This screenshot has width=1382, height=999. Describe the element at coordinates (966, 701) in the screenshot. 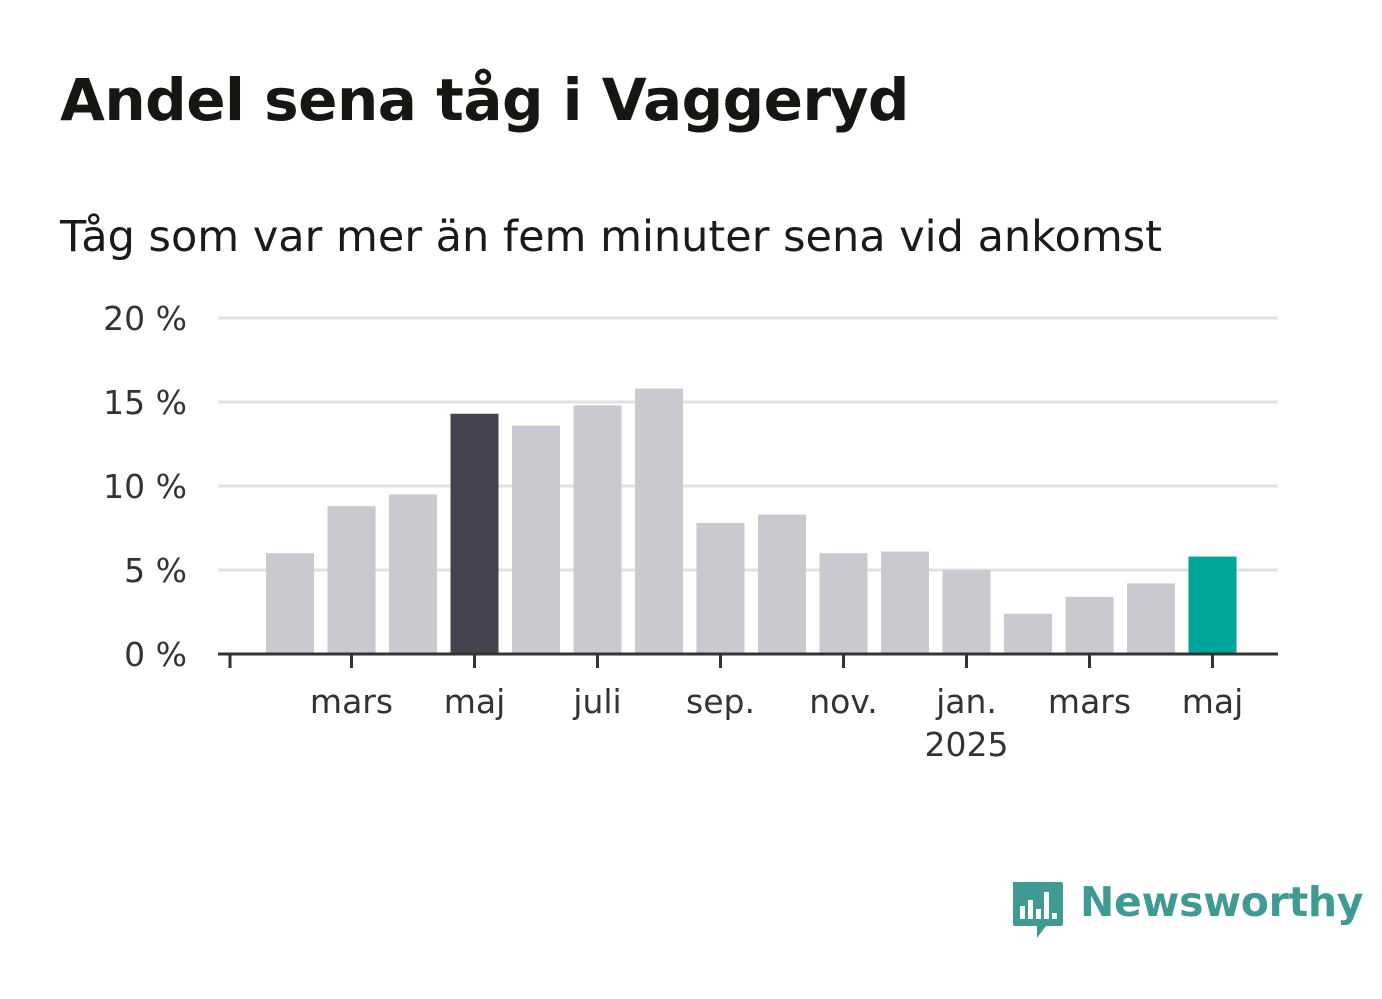

I see `x-tick-label: jan.` at that location.